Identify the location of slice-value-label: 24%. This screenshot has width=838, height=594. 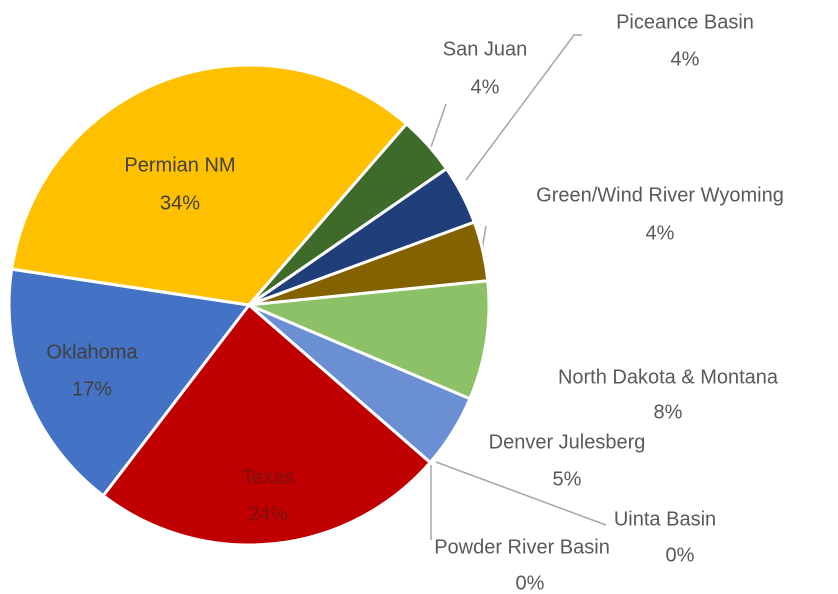
(268, 515).